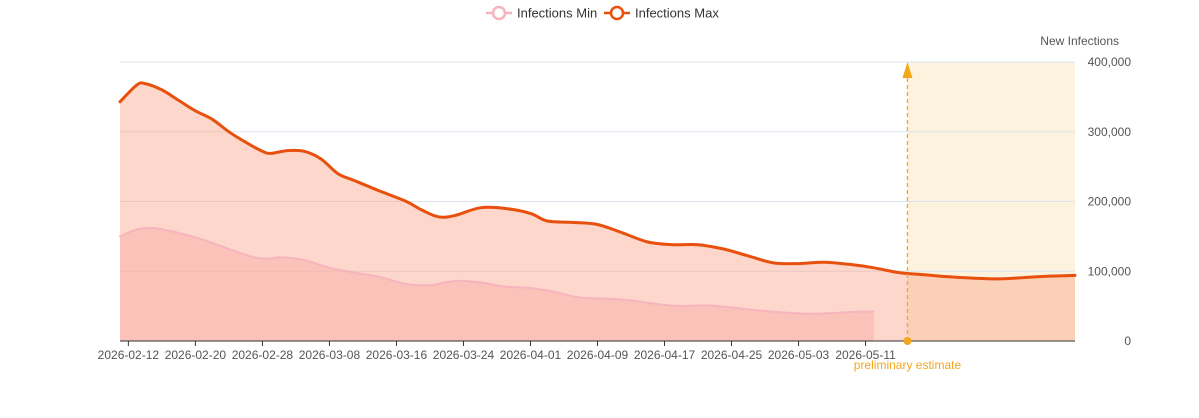 This screenshot has height=418, width=1199. Describe the element at coordinates (799, 355) in the screenshot. I see `x-tick-label: 2026-05-03` at that location.